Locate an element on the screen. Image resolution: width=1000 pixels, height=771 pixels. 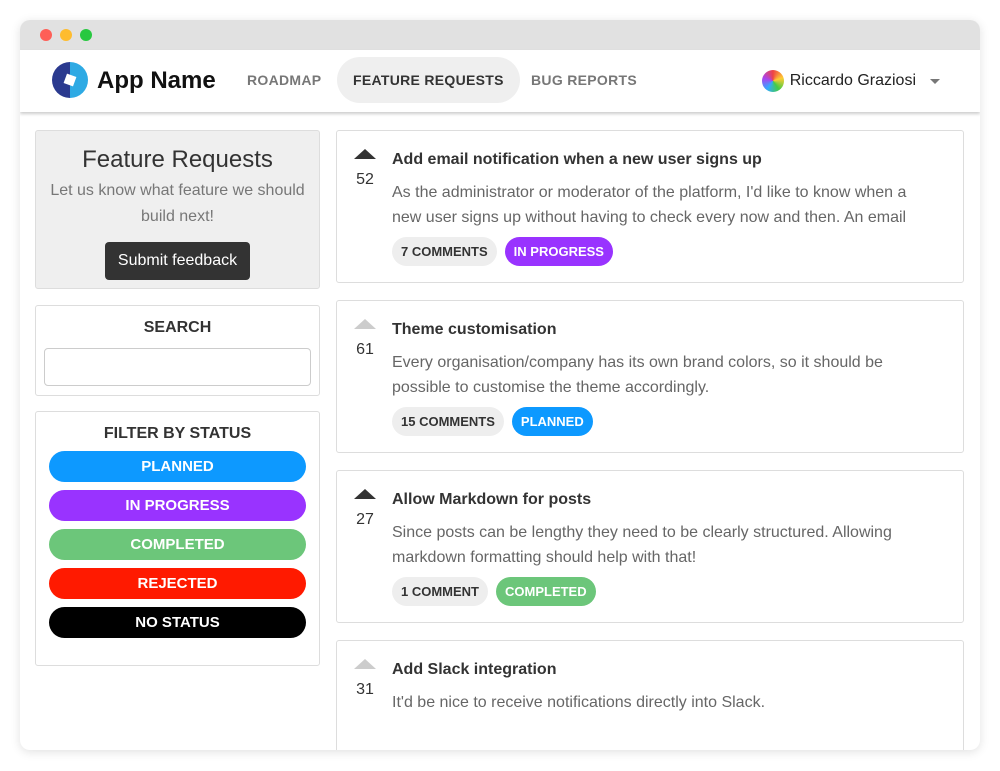
search-card: SEARCH is located at coordinates (177, 350).